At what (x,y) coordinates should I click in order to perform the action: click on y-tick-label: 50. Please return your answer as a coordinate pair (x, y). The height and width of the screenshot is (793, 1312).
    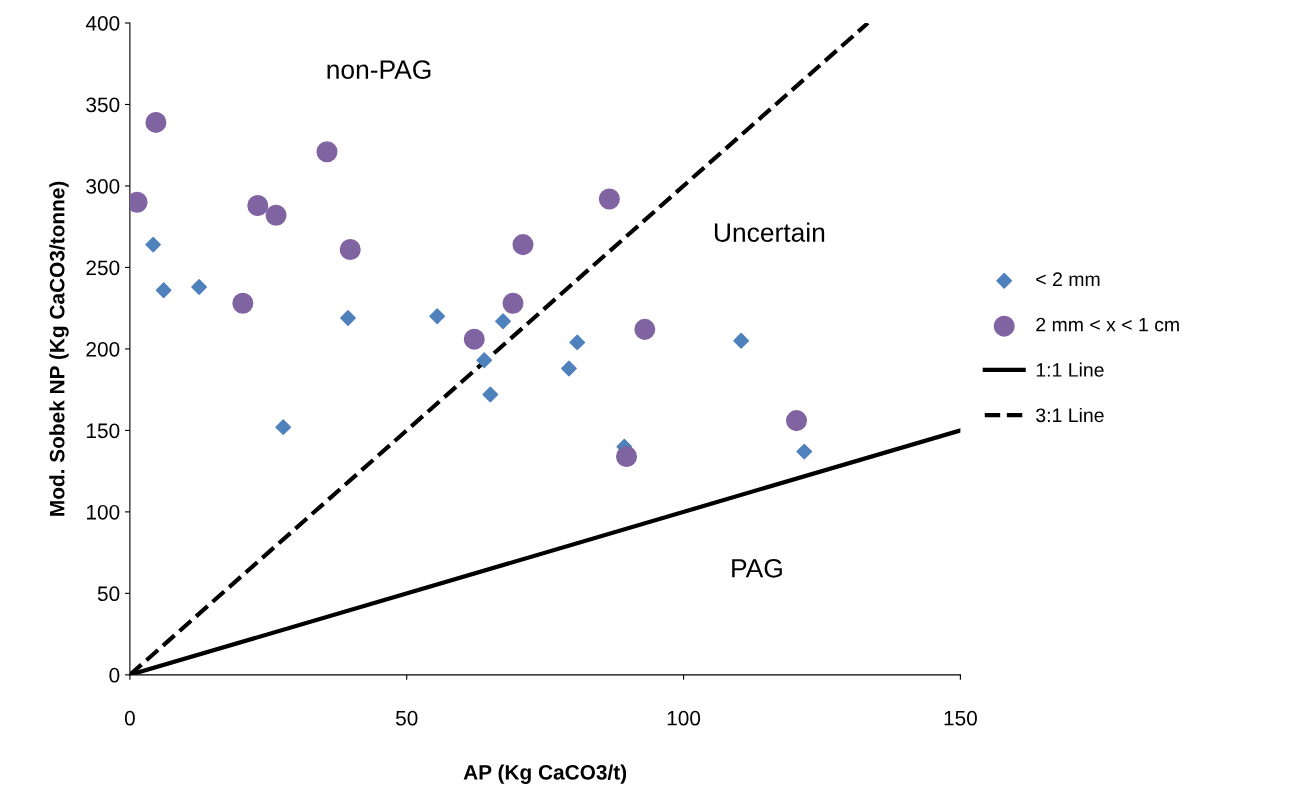
    Looking at the image, I should click on (108, 594).